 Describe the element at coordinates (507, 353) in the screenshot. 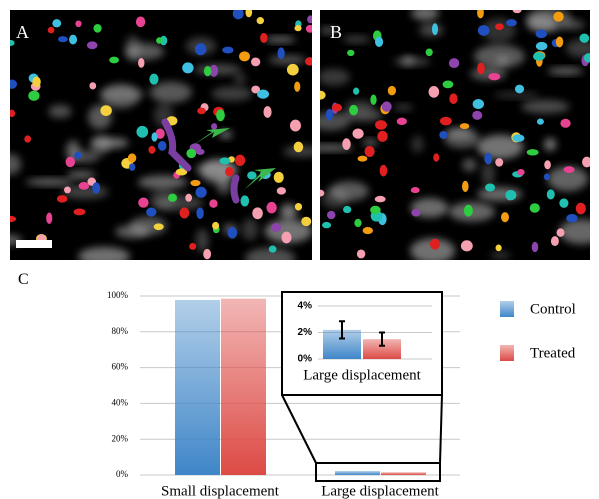

I see `legend-swatch` at that location.